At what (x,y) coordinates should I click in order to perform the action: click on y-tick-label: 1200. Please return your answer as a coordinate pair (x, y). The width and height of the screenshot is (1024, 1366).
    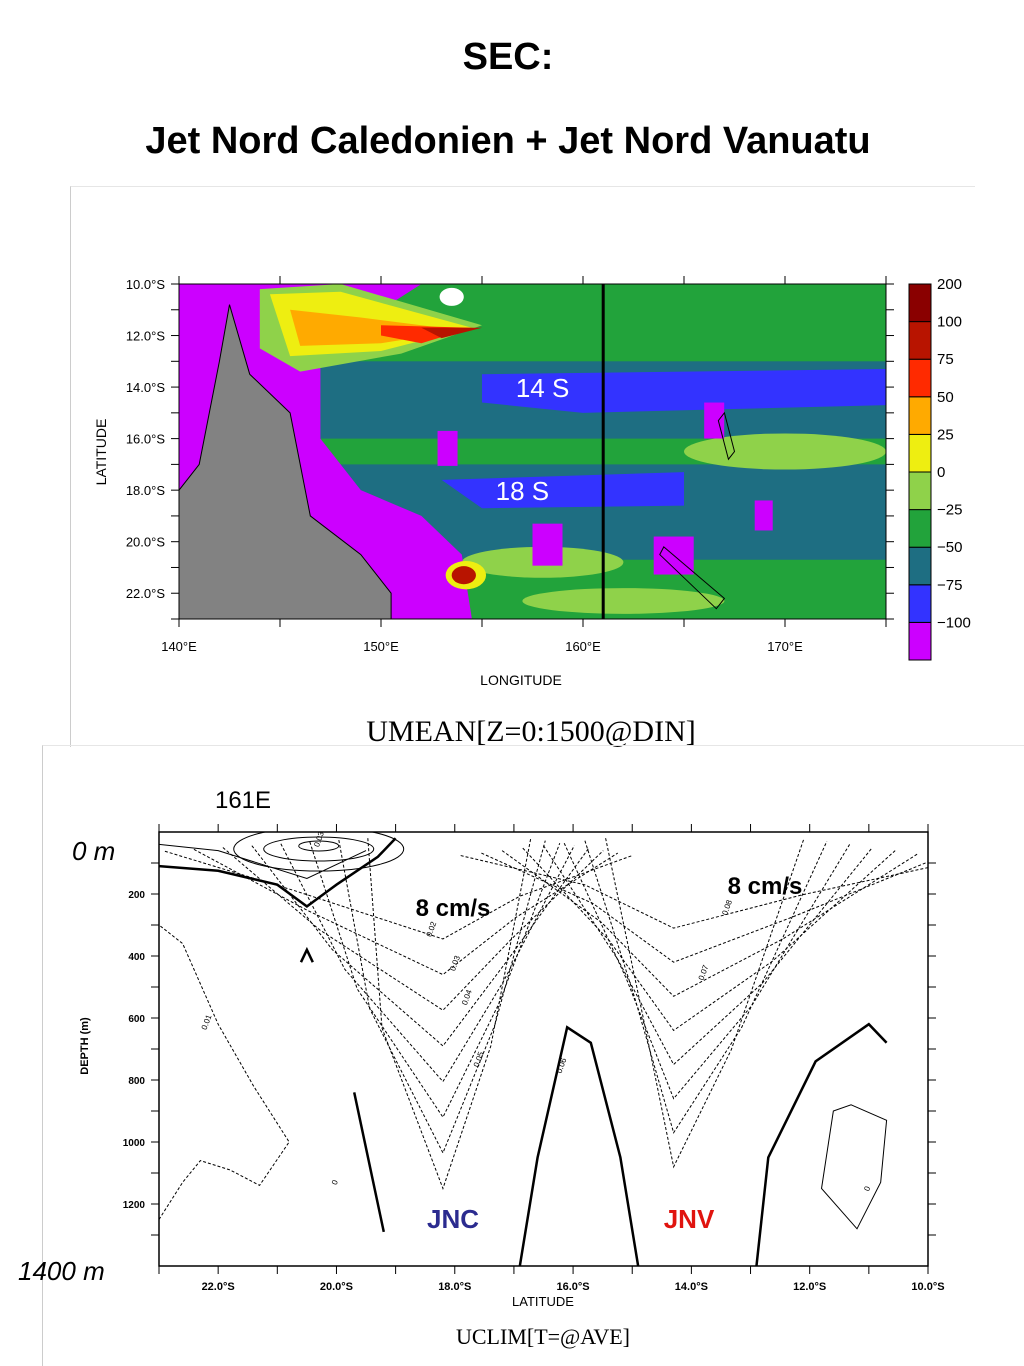
    Looking at the image, I should click on (134, 1205).